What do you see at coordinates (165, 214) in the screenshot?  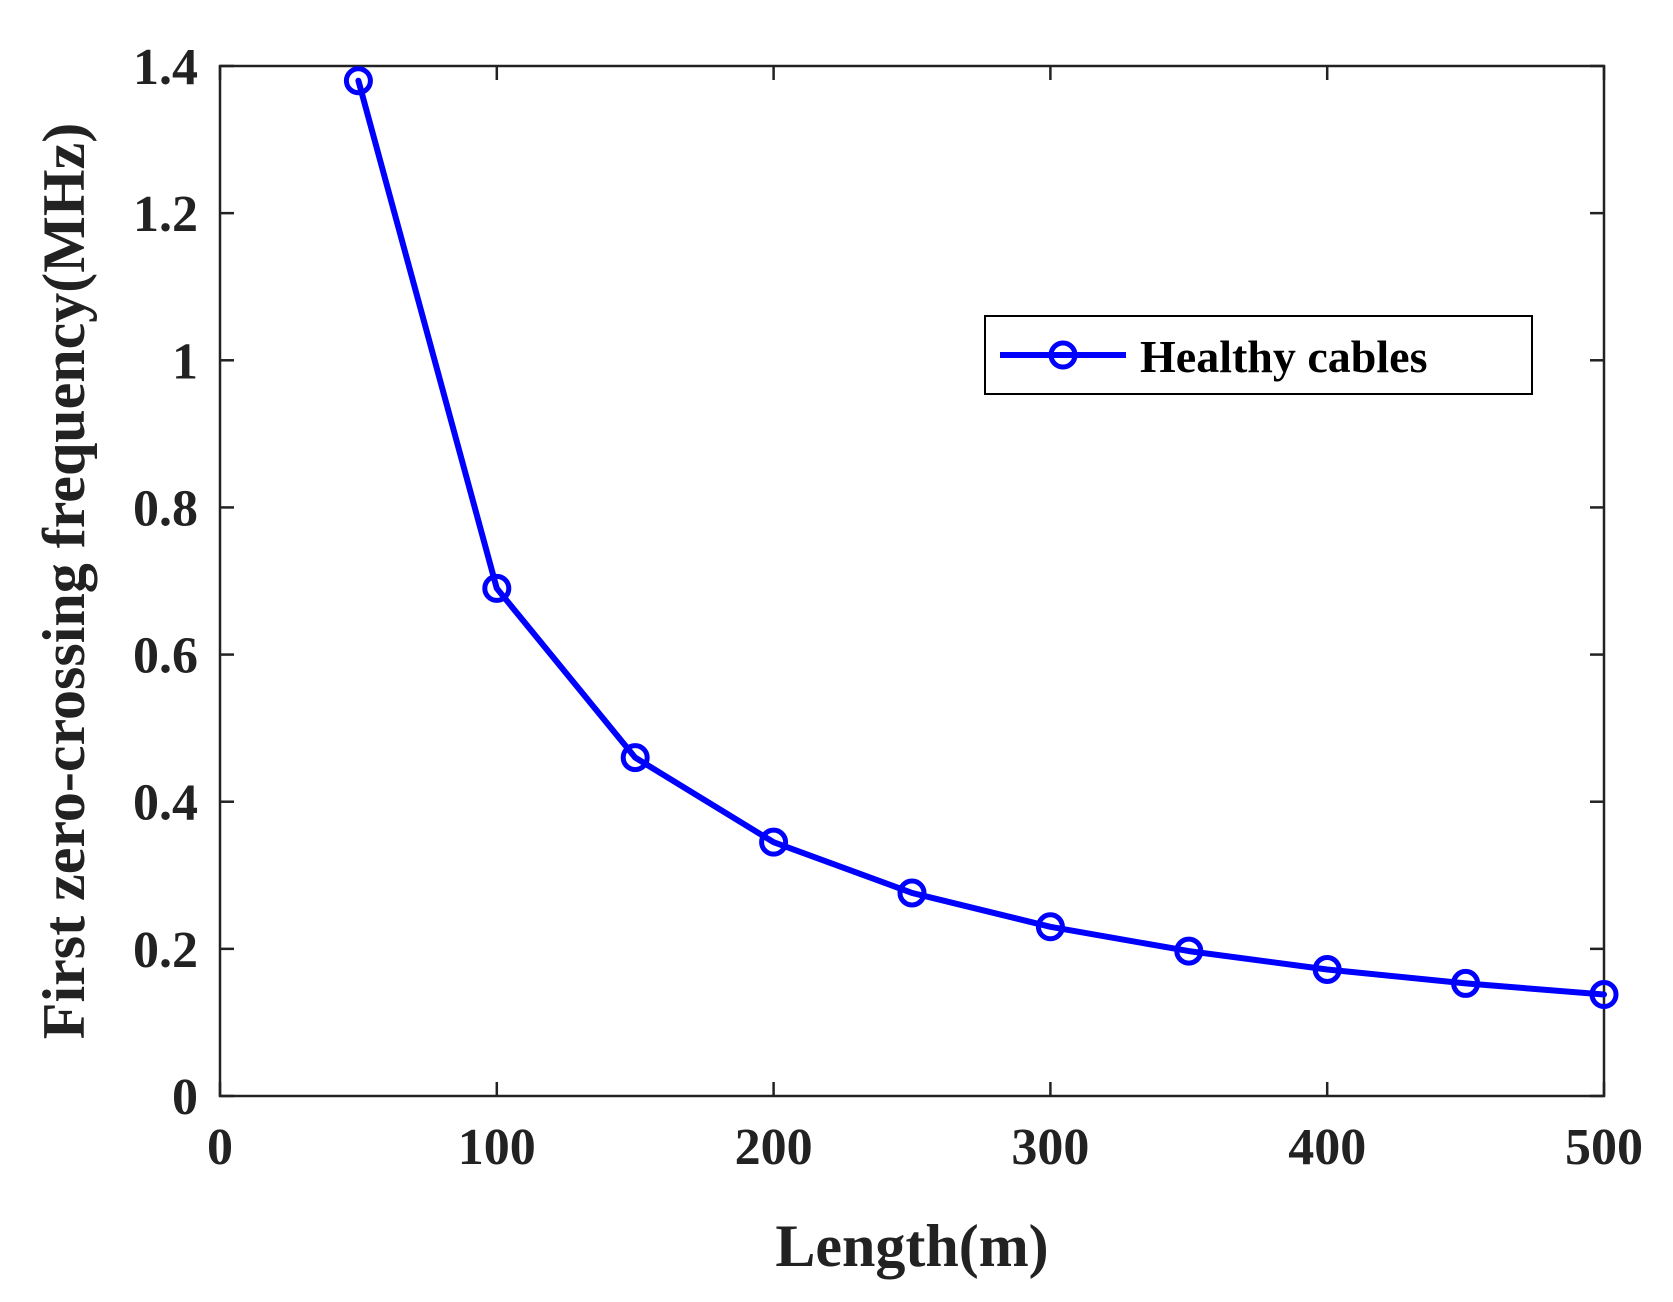 I see `y-tick-label: 1.2` at bounding box center [165, 214].